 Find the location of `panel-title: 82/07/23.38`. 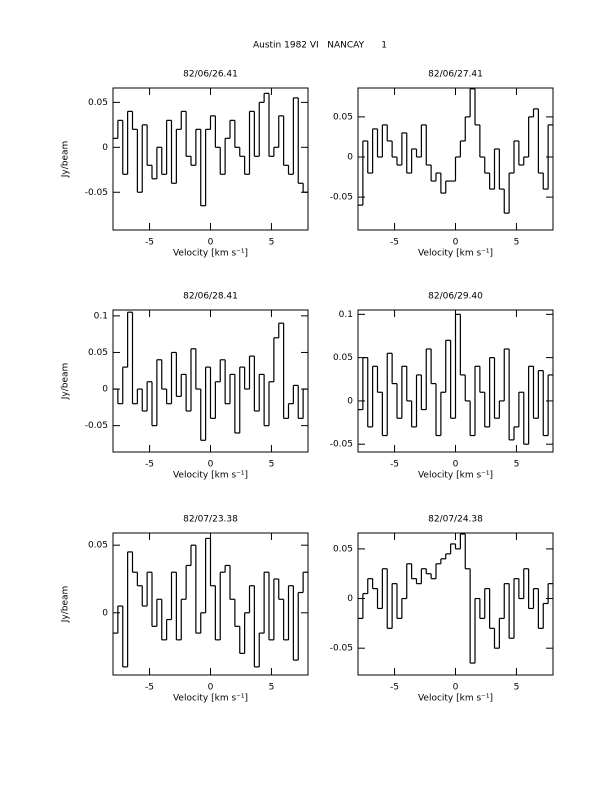

panel-title: 82/07/23.38 is located at coordinates (210, 520).